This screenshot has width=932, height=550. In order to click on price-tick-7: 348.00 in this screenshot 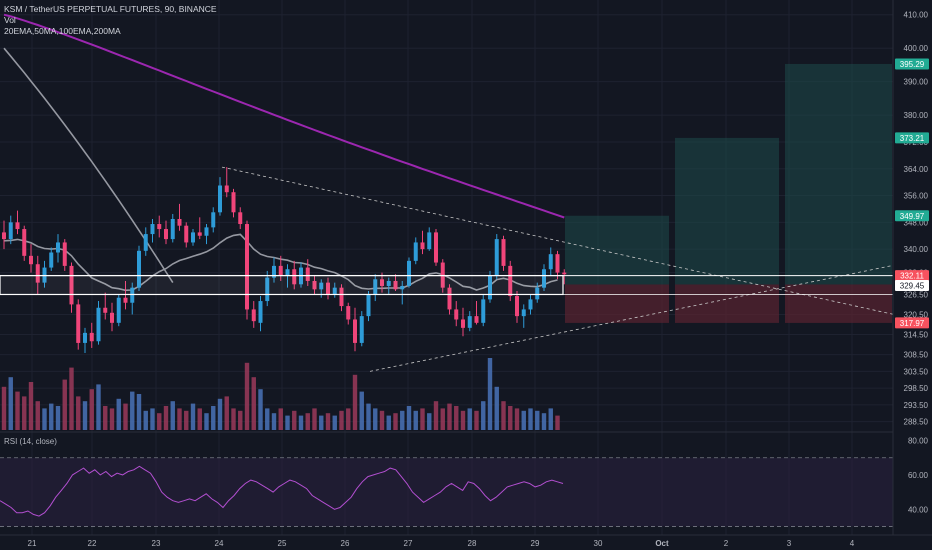, I will do `click(916, 222)`.